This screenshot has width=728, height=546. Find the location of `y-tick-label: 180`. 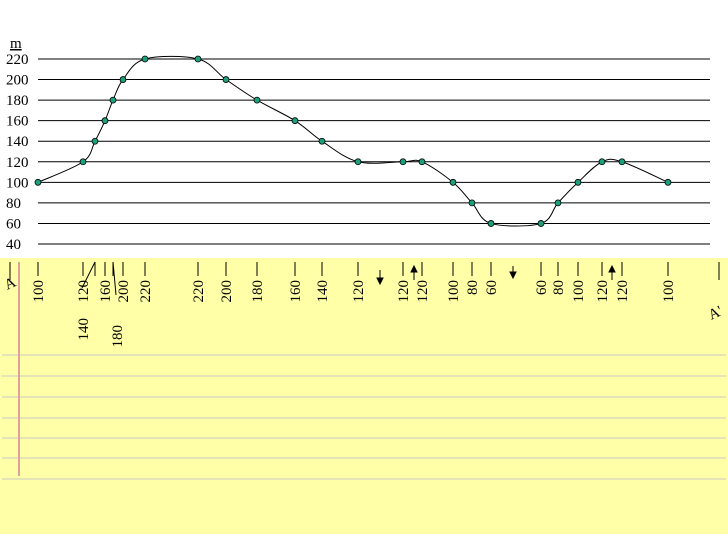

y-tick-label: 180 is located at coordinates (17, 101).